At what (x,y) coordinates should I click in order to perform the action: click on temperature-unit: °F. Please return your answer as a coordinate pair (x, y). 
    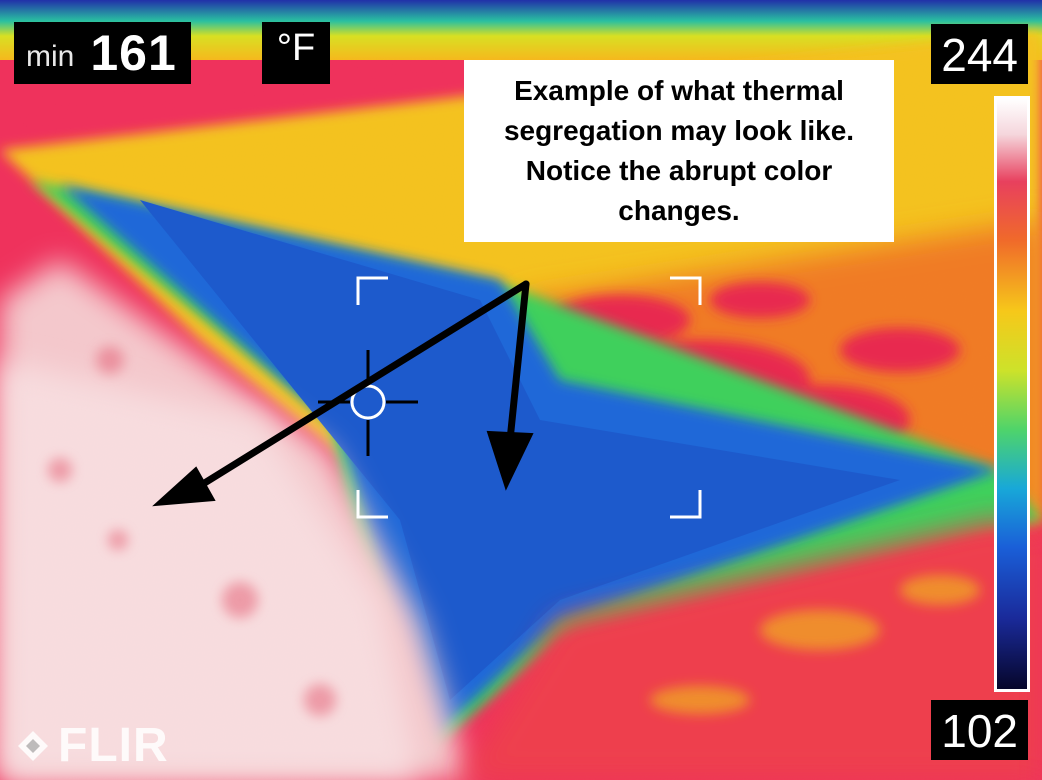
    Looking at the image, I should click on (296, 53).